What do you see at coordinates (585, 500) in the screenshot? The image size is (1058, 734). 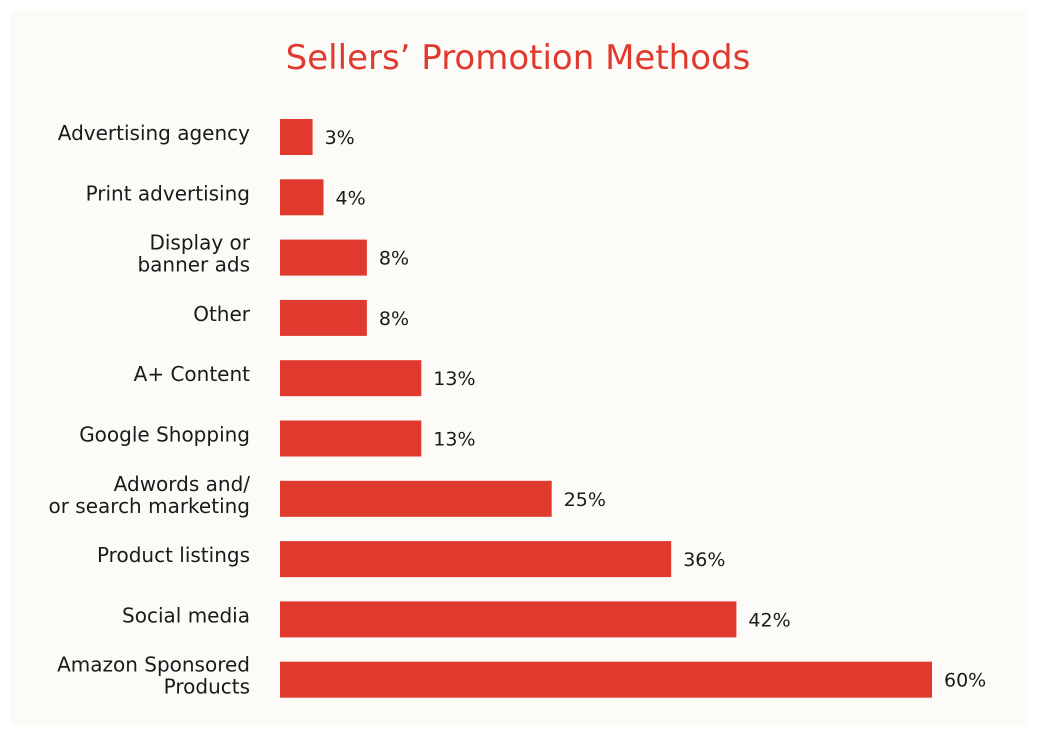 I see `value-label: 25%` at bounding box center [585, 500].